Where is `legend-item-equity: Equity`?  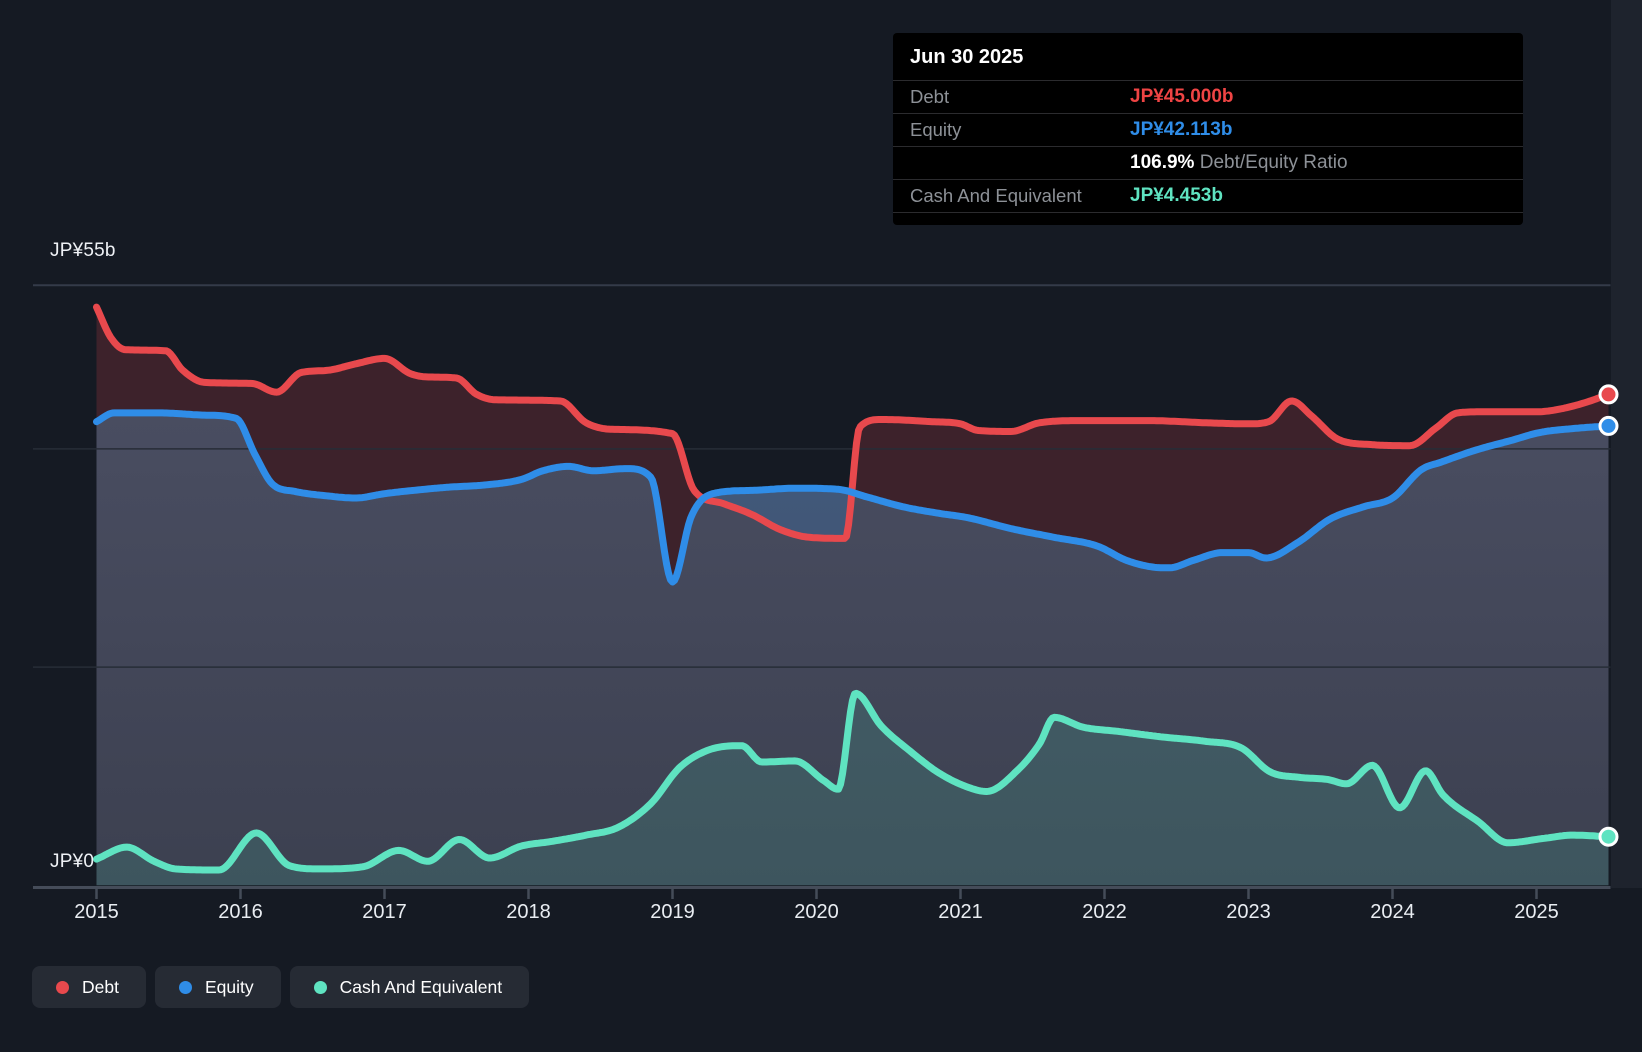
legend-item-equity: Equity is located at coordinates (217, 987).